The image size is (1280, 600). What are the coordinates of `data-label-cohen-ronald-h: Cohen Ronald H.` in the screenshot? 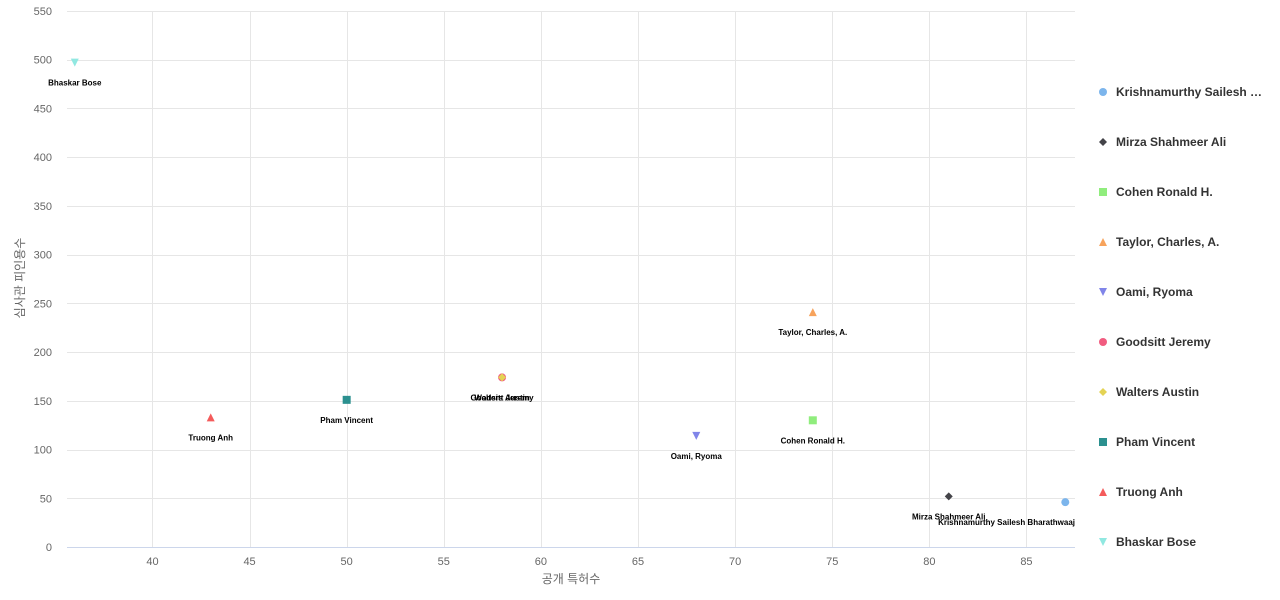 It's located at (813, 440).